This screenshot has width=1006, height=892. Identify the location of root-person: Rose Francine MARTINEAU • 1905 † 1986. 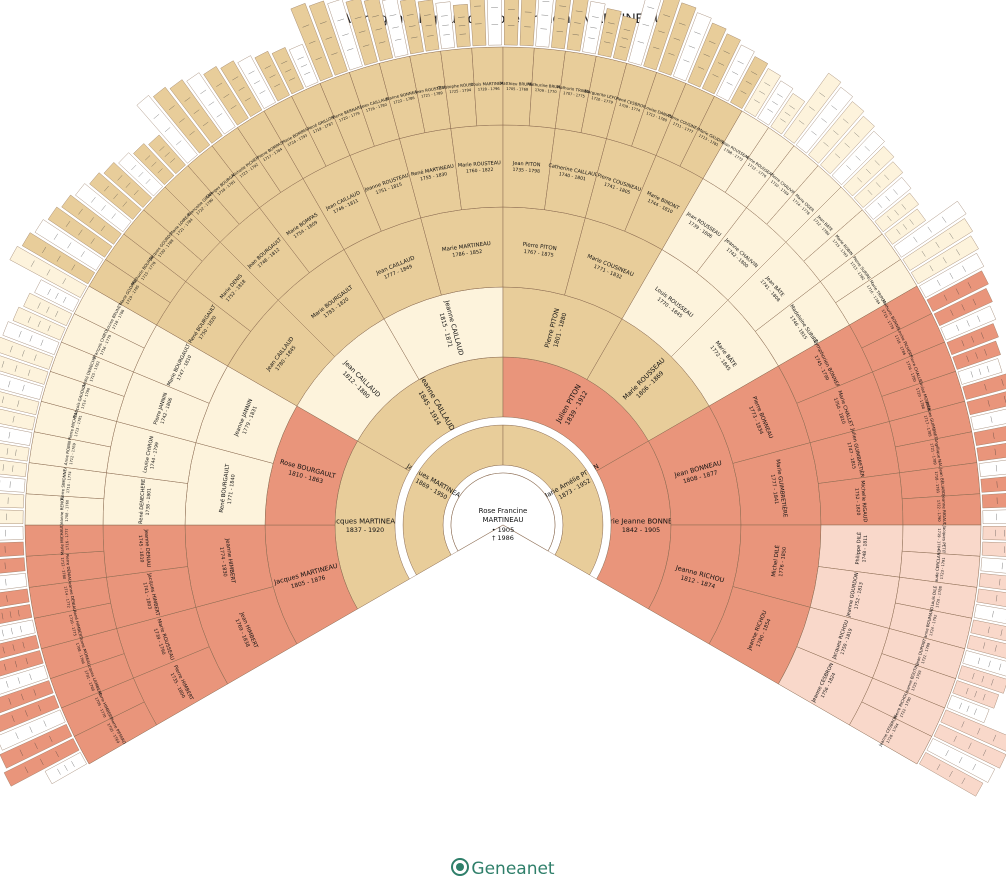
(503, 512).